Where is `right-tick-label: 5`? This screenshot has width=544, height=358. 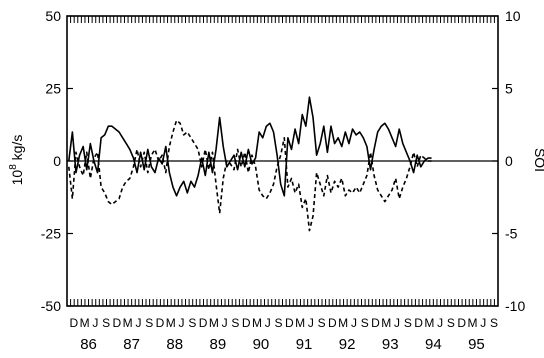 right-tick-label: 5 is located at coordinates (509, 89).